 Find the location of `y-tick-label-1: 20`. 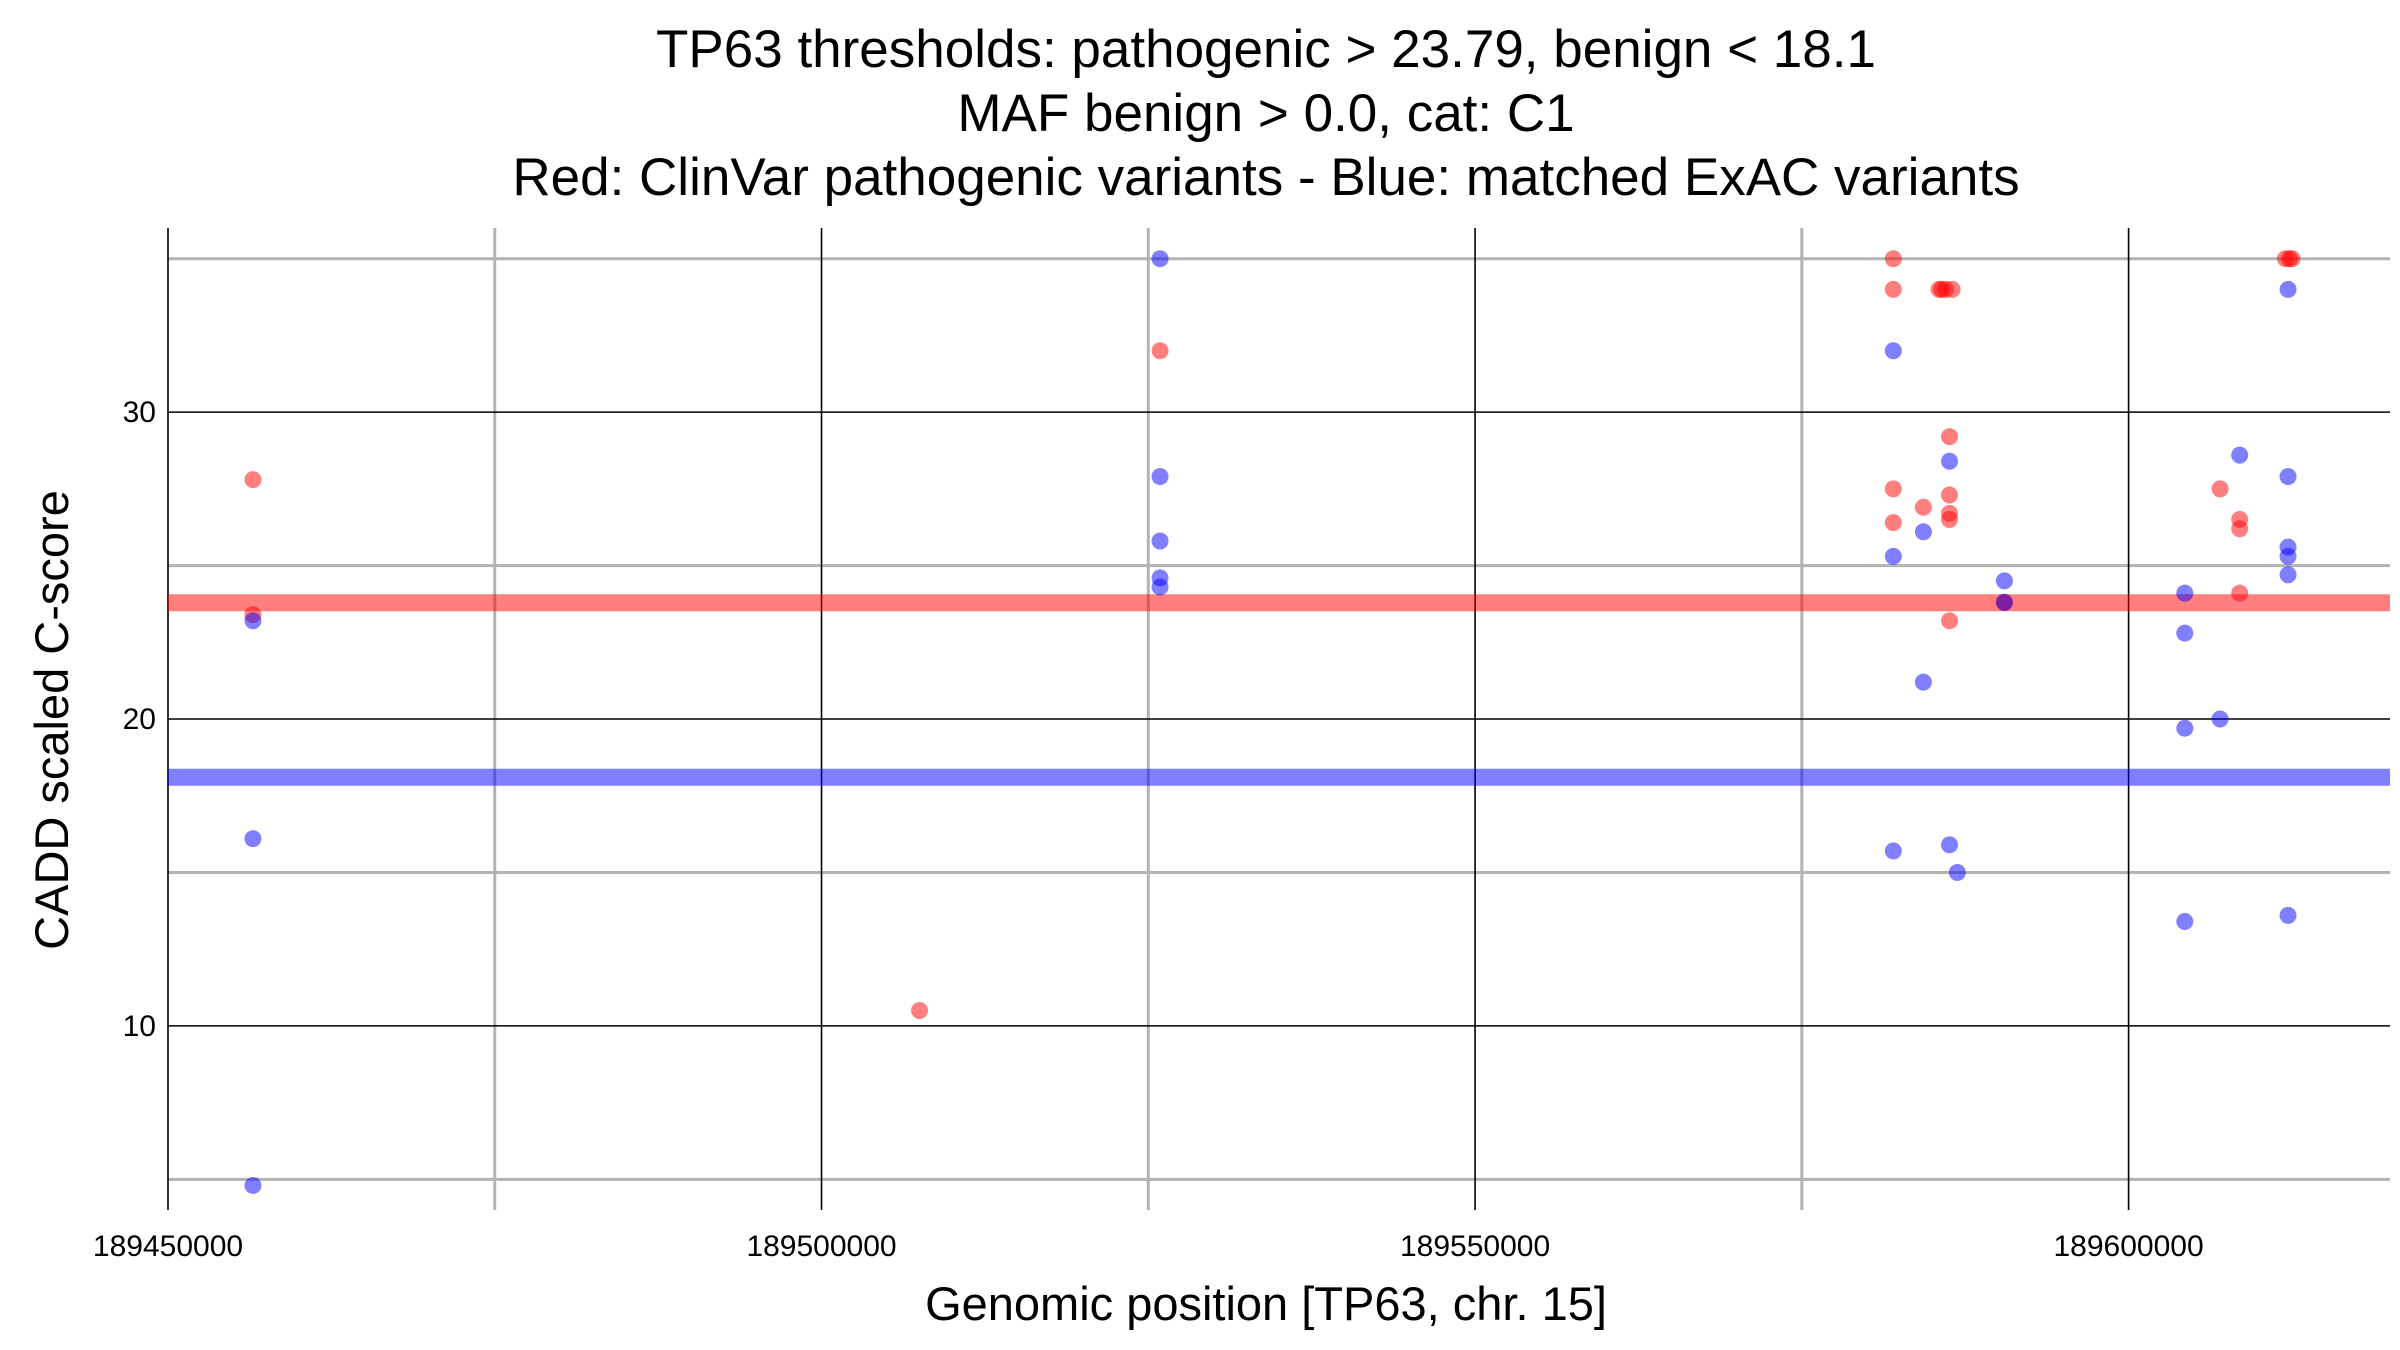

y-tick-label-1: 20 is located at coordinates (139, 719).